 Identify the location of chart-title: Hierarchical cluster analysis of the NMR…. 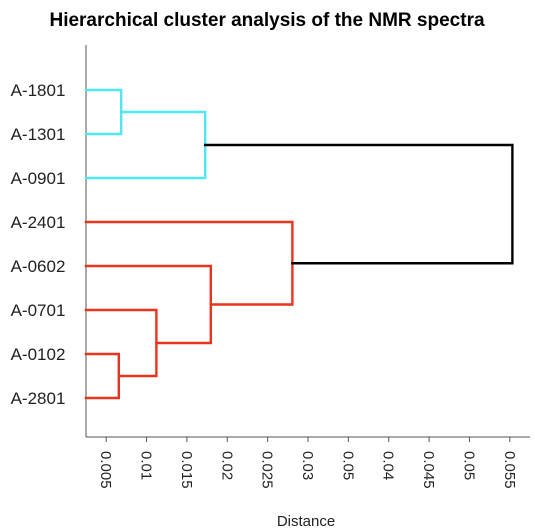
(266, 20).